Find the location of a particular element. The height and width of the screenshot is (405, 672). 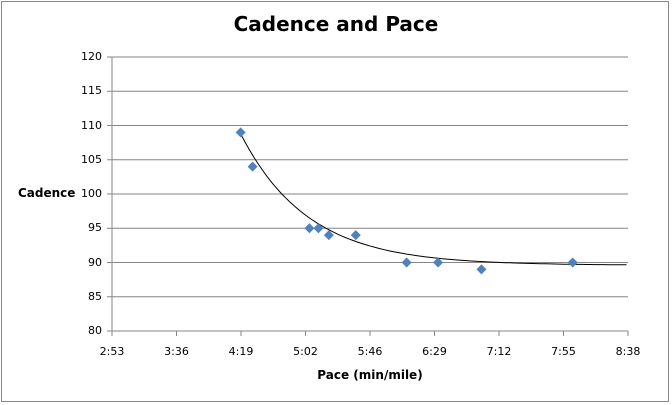

y-tick-label: 95 is located at coordinates (95, 228).